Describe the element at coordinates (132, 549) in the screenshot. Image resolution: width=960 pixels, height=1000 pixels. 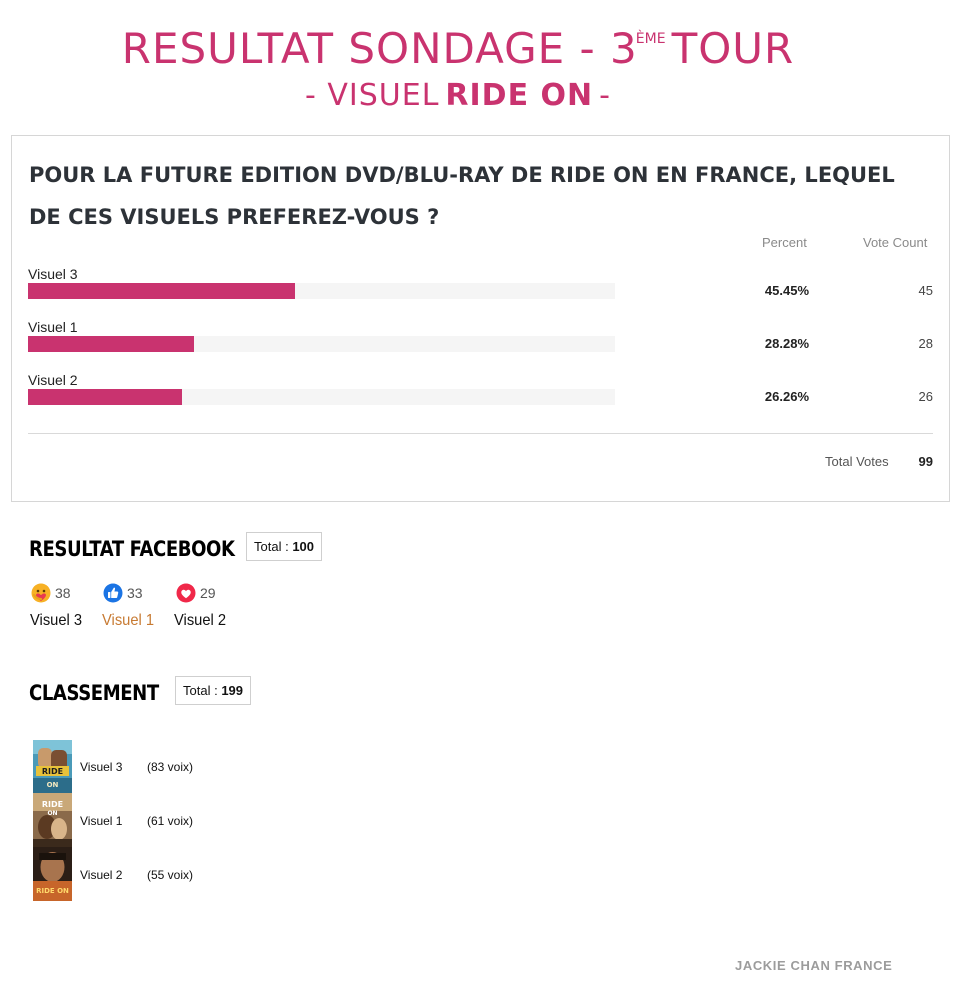
I see `facebook-section-title: RESULTAT FACEBOOK` at that location.